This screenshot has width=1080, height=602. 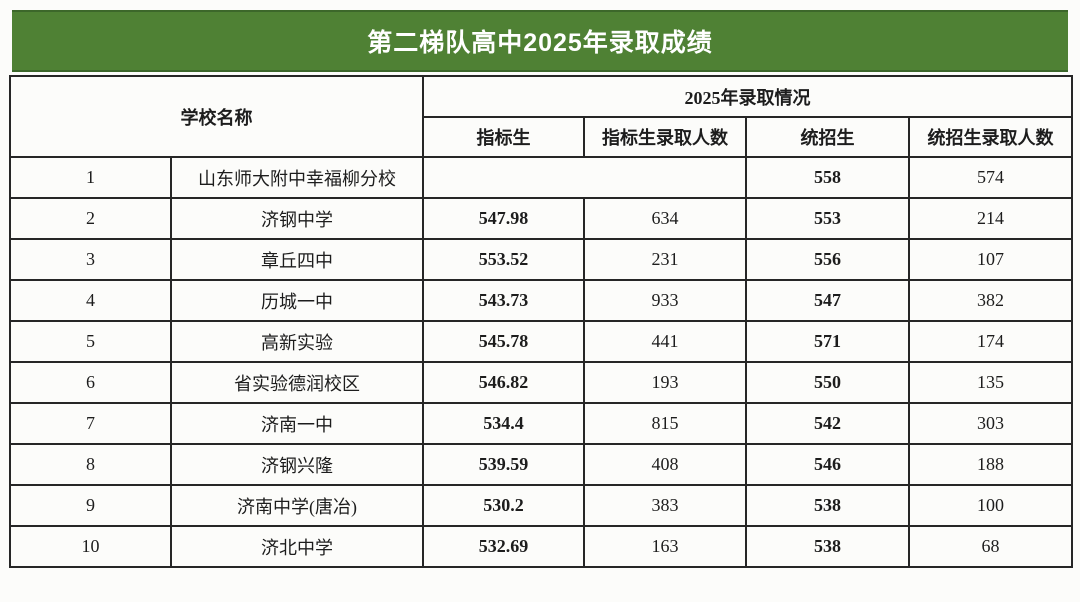 What do you see at coordinates (827, 341) in the screenshot?
I see `unified-score: 571` at bounding box center [827, 341].